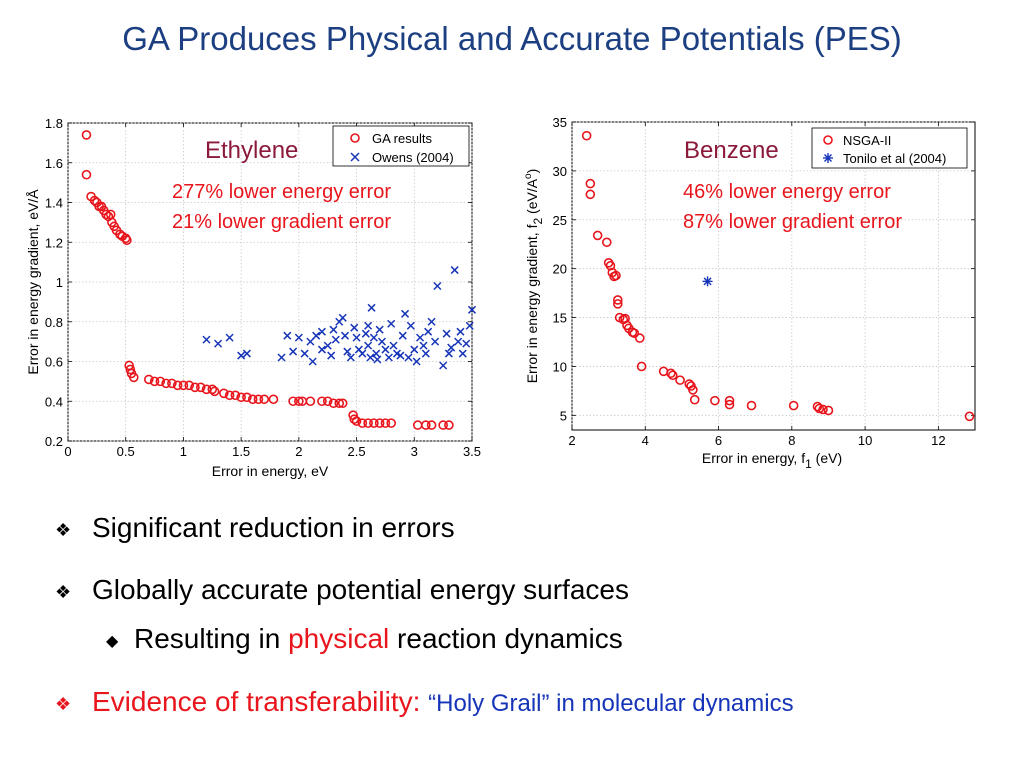 Image resolution: width=1024 pixels, height=768 pixels. I want to click on legend-marker-tonilo, so click(828, 158).